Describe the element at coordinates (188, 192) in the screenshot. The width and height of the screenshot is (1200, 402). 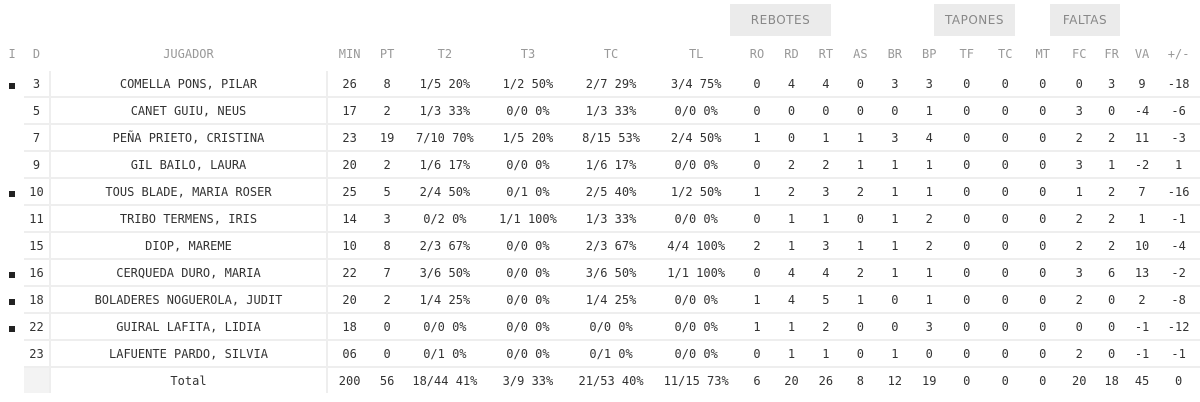
I see `player-name-cell: TOUS BLADE, MARIA ROSER` at that location.